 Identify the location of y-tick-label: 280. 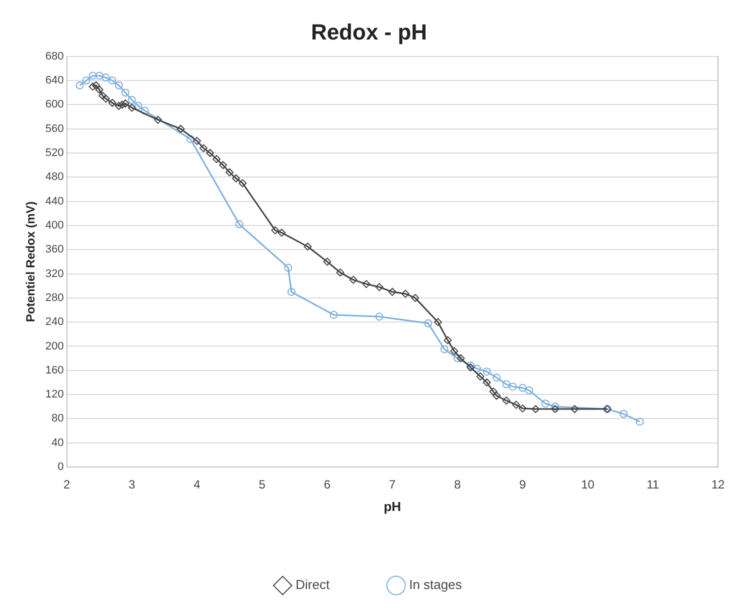
(54, 298).